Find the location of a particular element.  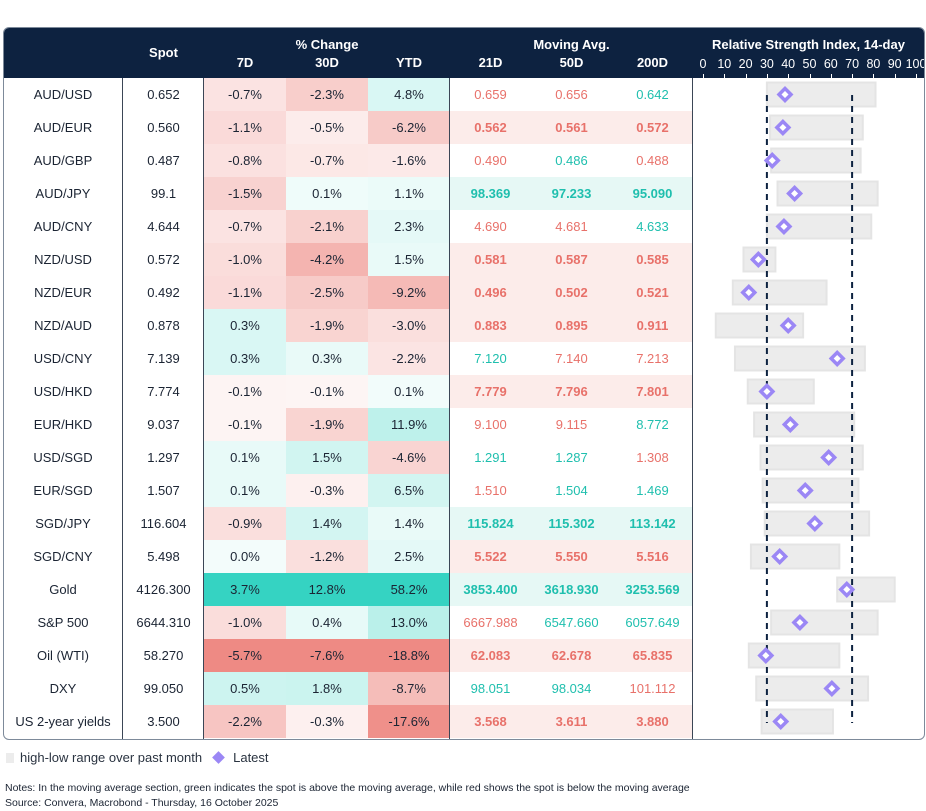

cell-spot: 0.652 is located at coordinates (163, 94).